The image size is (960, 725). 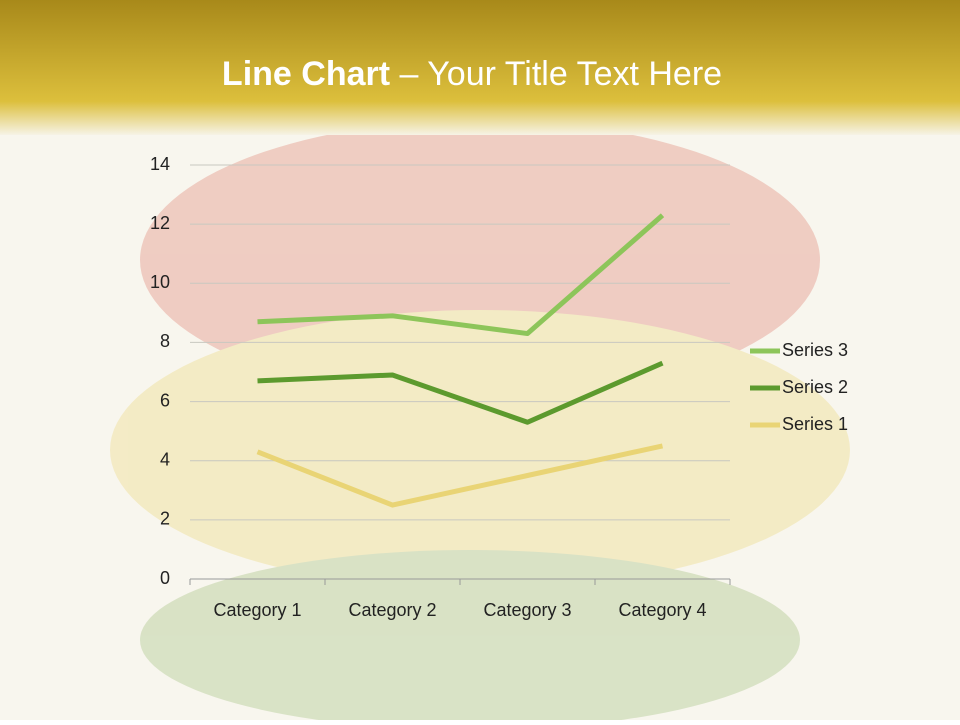 What do you see at coordinates (306, 74) in the screenshot?
I see `title-main: Line Chart` at bounding box center [306, 74].